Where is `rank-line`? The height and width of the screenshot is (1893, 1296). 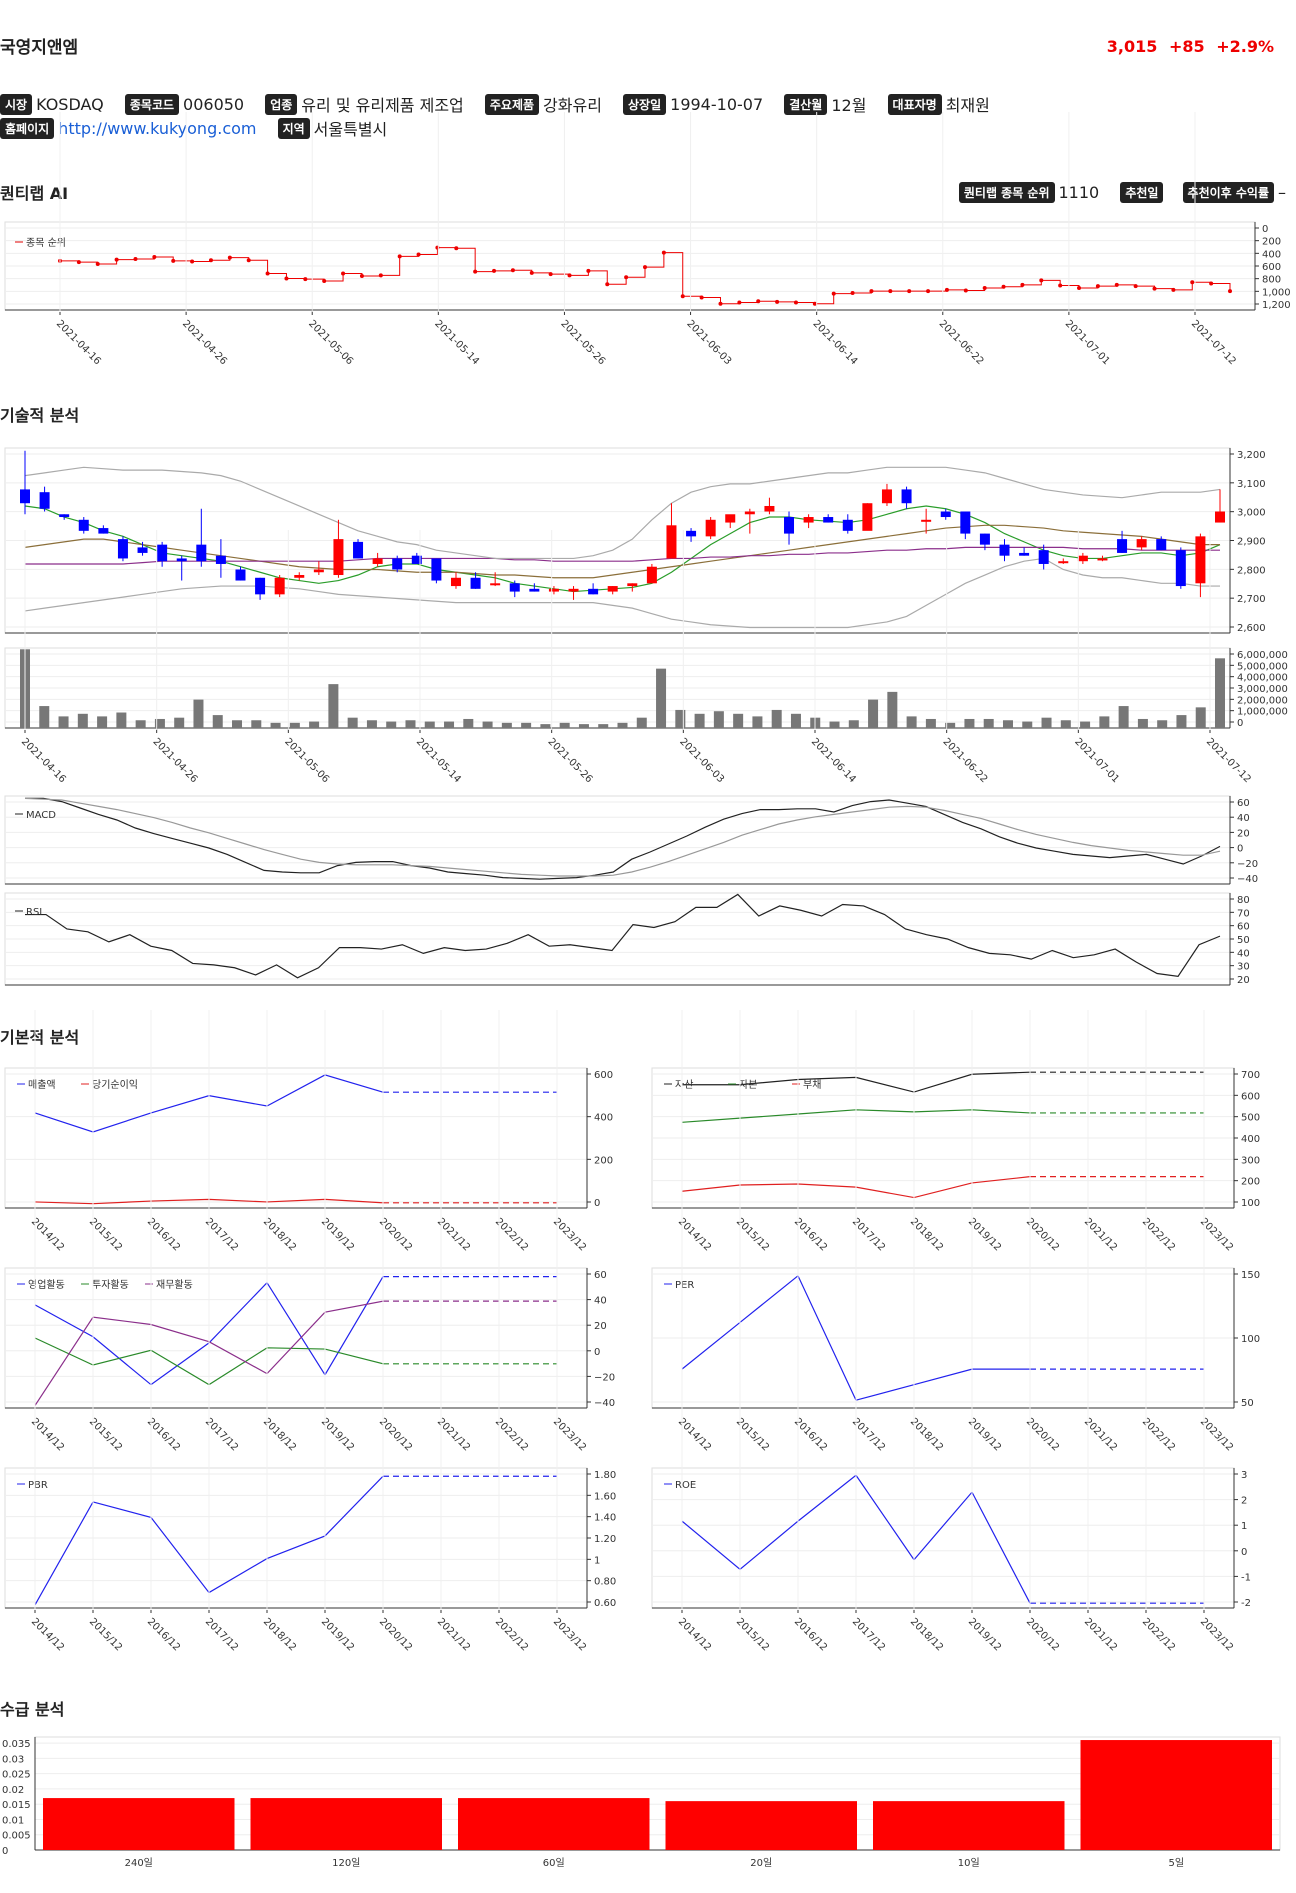 rank-line is located at coordinates (645, 276).